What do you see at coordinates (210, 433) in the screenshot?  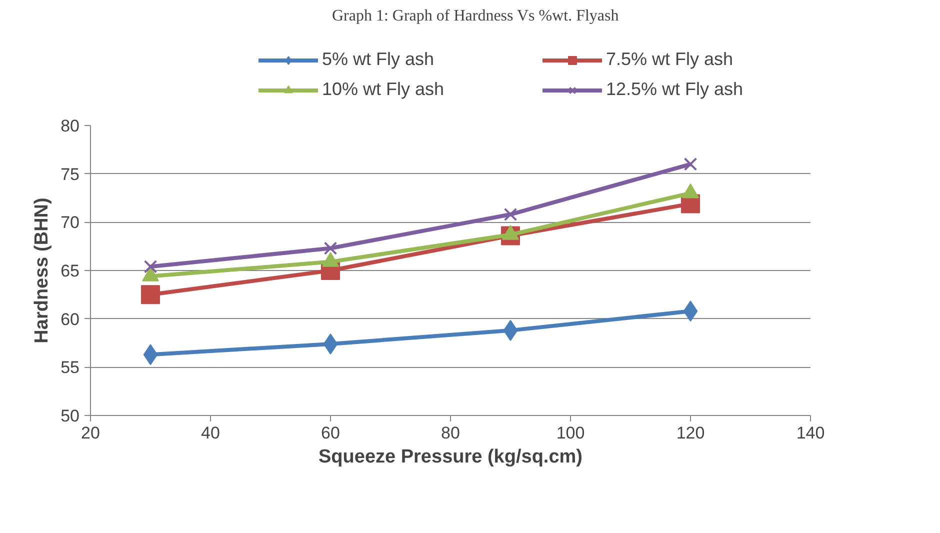 I see `x-tick-label: 40` at bounding box center [210, 433].